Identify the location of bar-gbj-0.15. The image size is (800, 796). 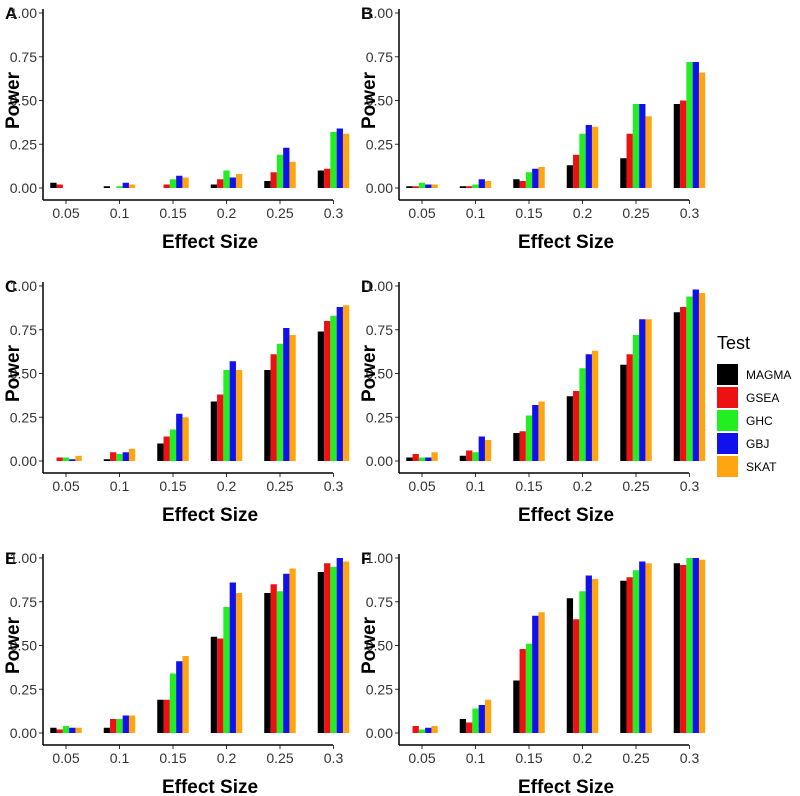
(179, 181).